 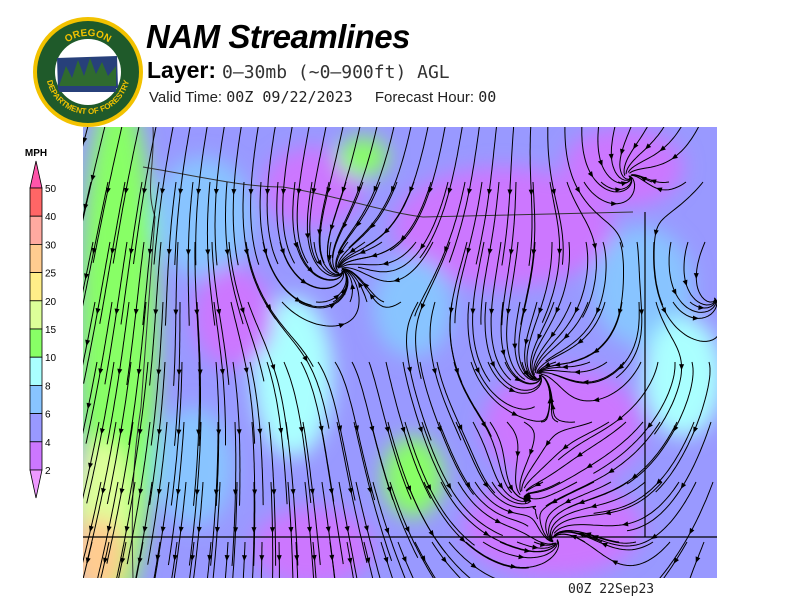 What do you see at coordinates (487, 97) in the screenshot?
I see `forecast-hour-value: 00` at bounding box center [487, 97].